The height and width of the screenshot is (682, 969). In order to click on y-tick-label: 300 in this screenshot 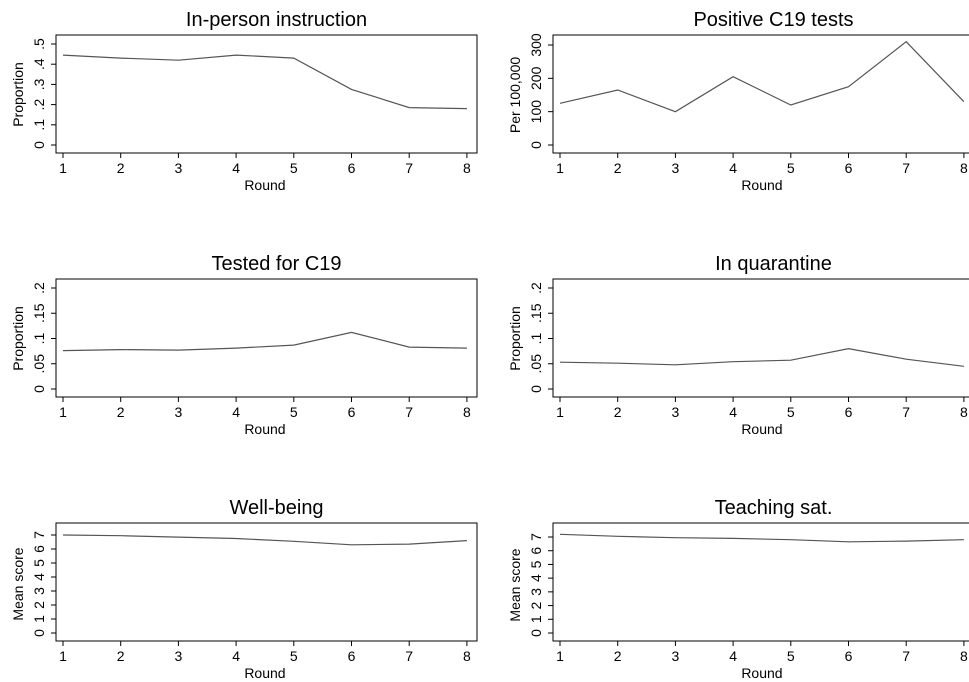, I will do `click(536, 45)`.